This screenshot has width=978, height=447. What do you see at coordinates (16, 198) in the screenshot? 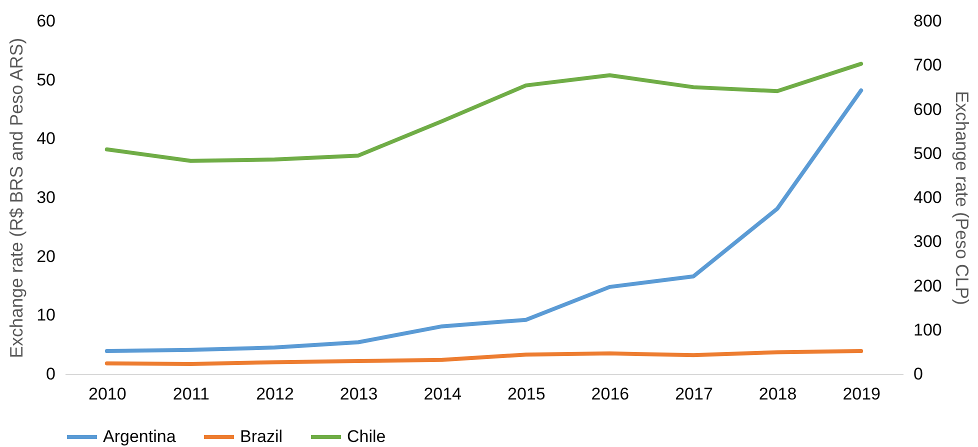
I see `y-axis-title: Exchange rate (R$ BRS and Peso ARS)` at bounding box center [16, 198].